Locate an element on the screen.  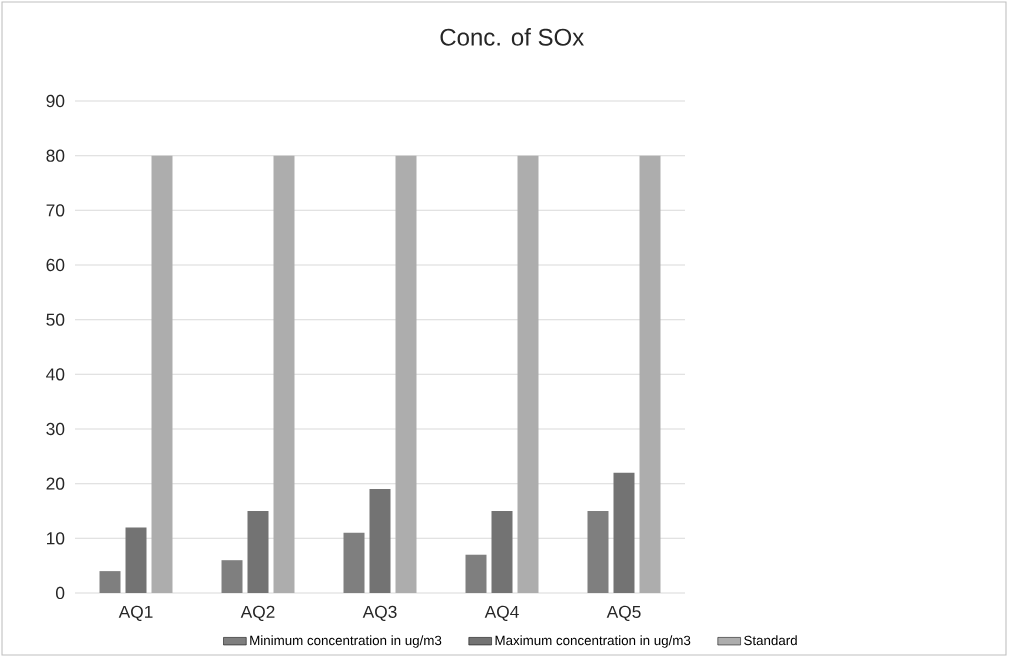
legend-label: Standard is located at coordinates (770, 640).